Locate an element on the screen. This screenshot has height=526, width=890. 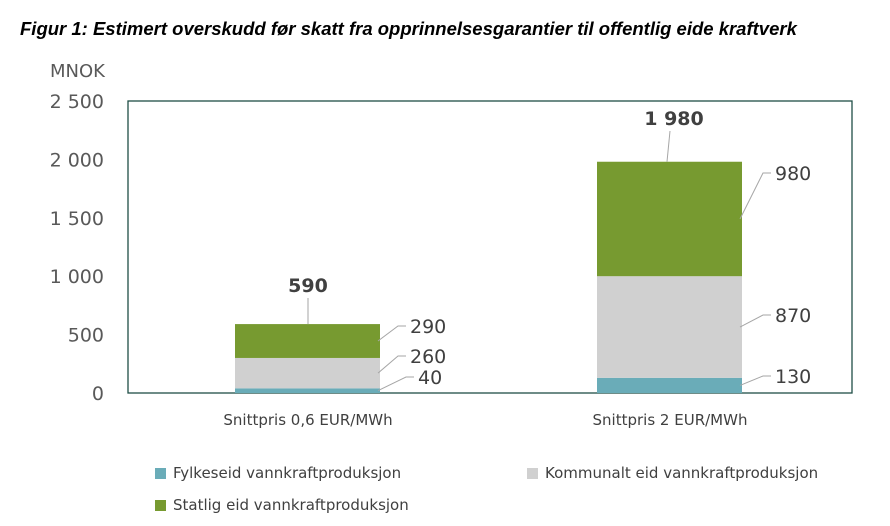
y-tick-label: 2 500 is located at coordinates (77, 102).